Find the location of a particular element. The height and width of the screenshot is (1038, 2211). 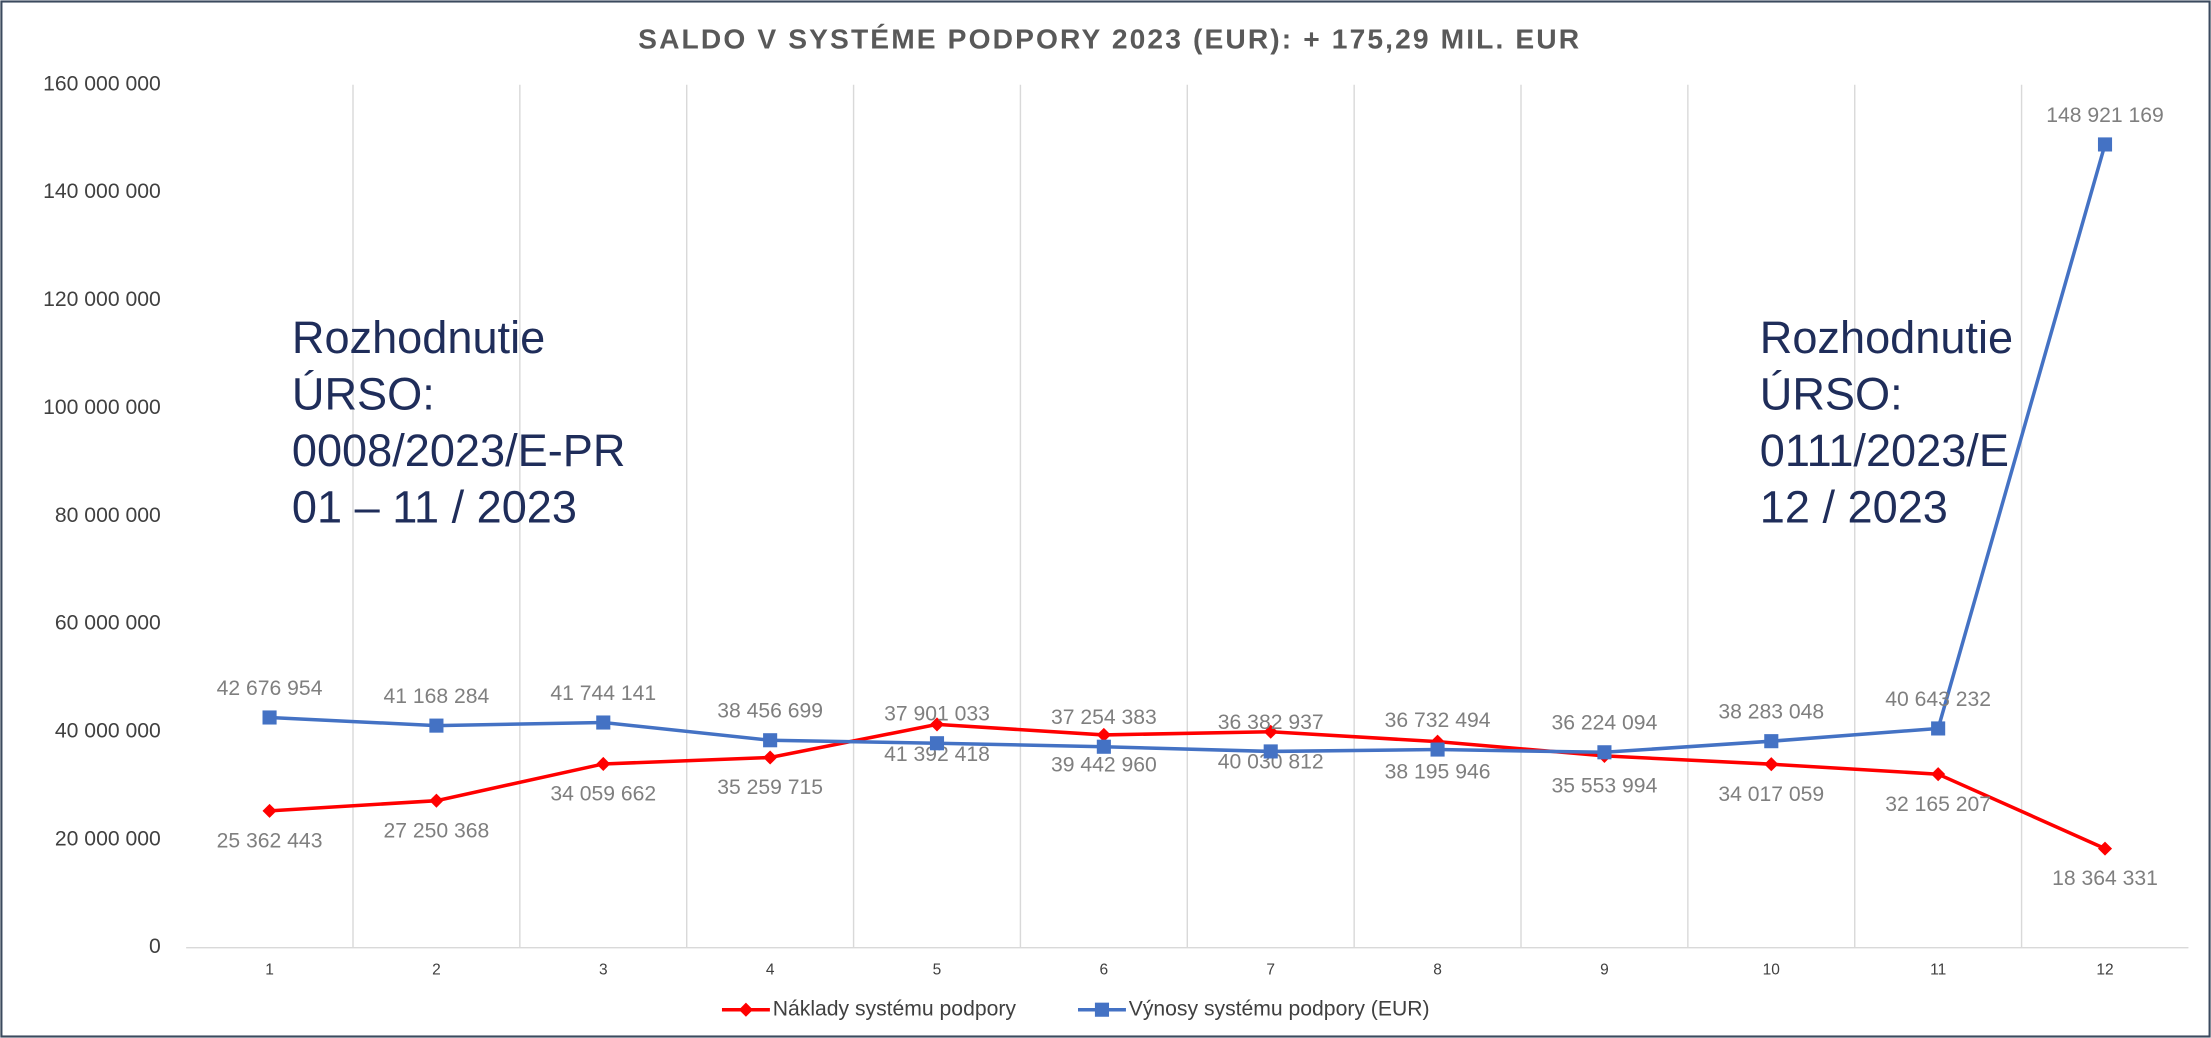

y-tick-label: 20 000 000 is located at coordinates (108, 838).